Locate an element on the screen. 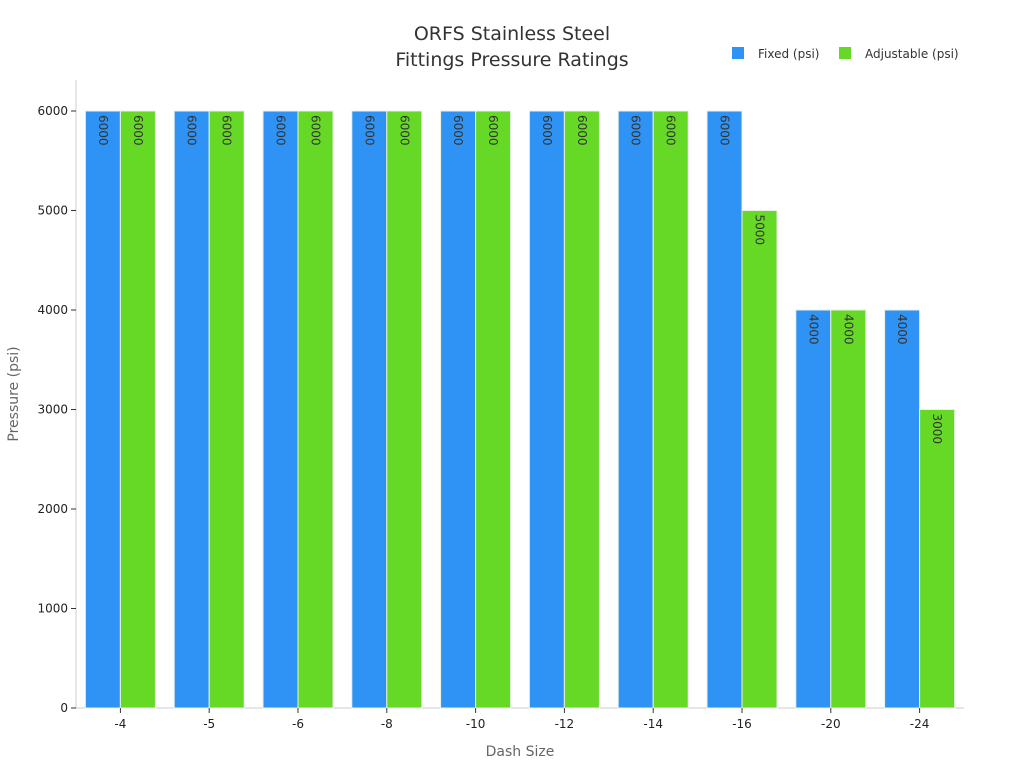 The height and width of the screenshot is (768, 1024). y-tick-label: 6000 is located at coordinates (52, 111).